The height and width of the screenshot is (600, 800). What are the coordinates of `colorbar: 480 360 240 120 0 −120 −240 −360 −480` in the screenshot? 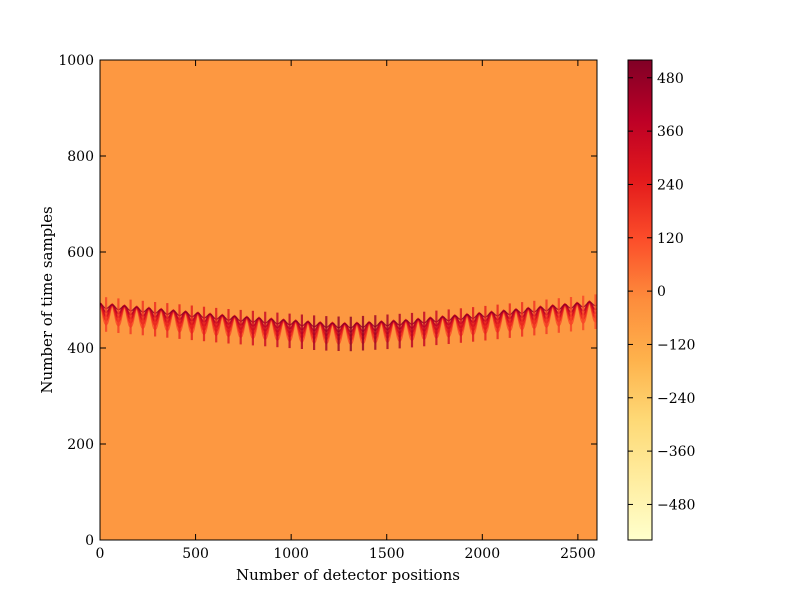 It's located at (661, 300).